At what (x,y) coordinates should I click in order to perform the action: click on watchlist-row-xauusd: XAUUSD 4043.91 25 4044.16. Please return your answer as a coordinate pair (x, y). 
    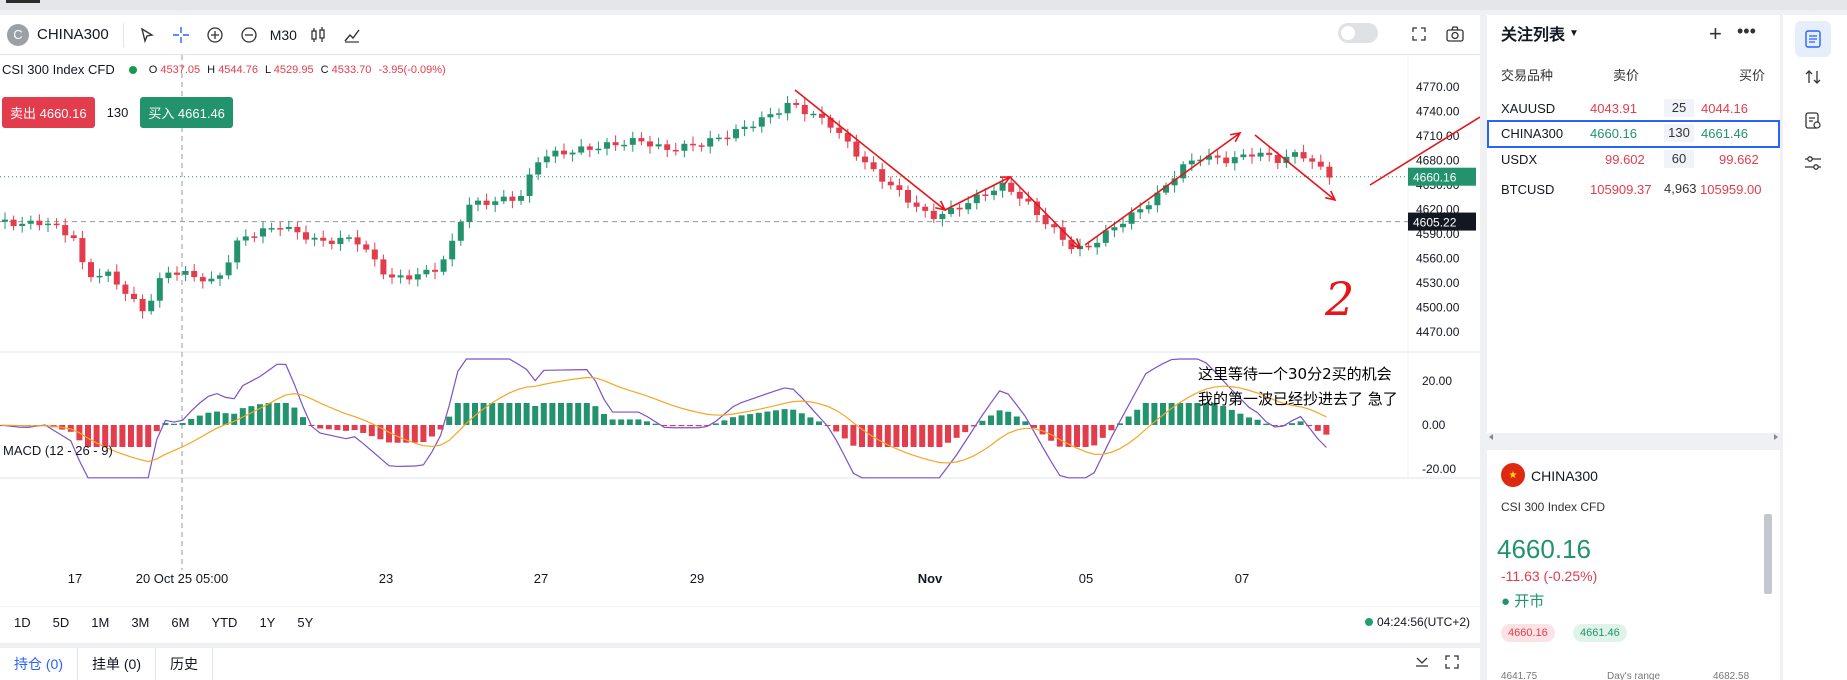
    Looking at the image, I should click on (1633, 109).